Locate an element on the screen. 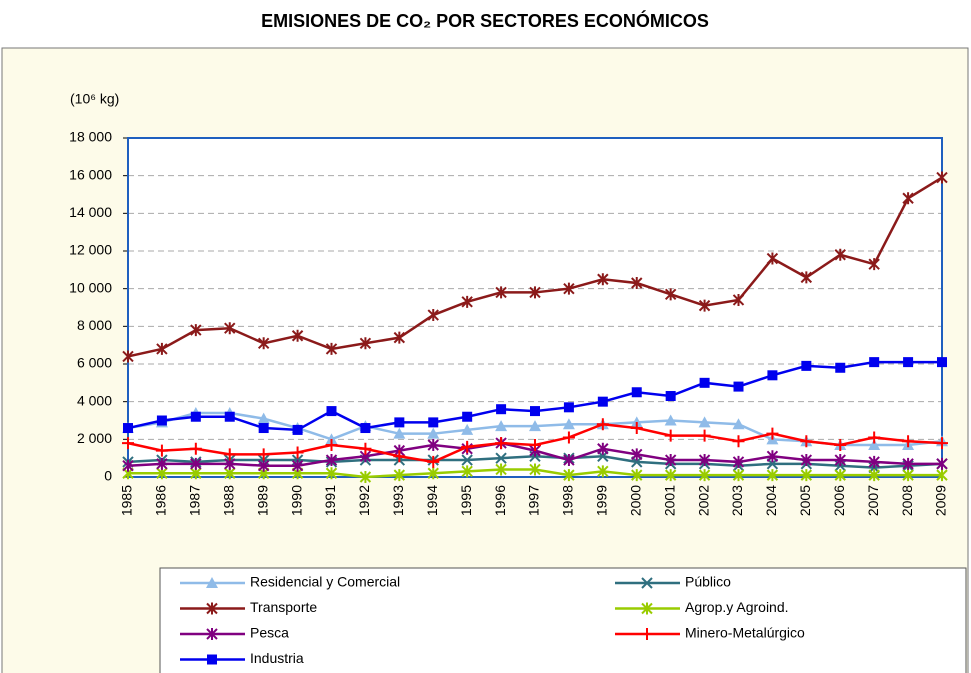 The width and height of the screenshot is (971, 673). y-tick-label: 6 000 is located at coordinates (94, 363).